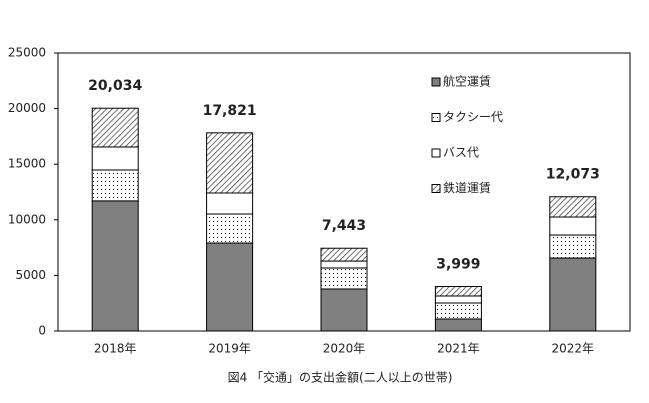 Image resolution: width=649 pixels, height=403 pixels. Describe the element at coordinates (27, 108) in the screenshot. I see `y-tick-label: 20000` at that location.